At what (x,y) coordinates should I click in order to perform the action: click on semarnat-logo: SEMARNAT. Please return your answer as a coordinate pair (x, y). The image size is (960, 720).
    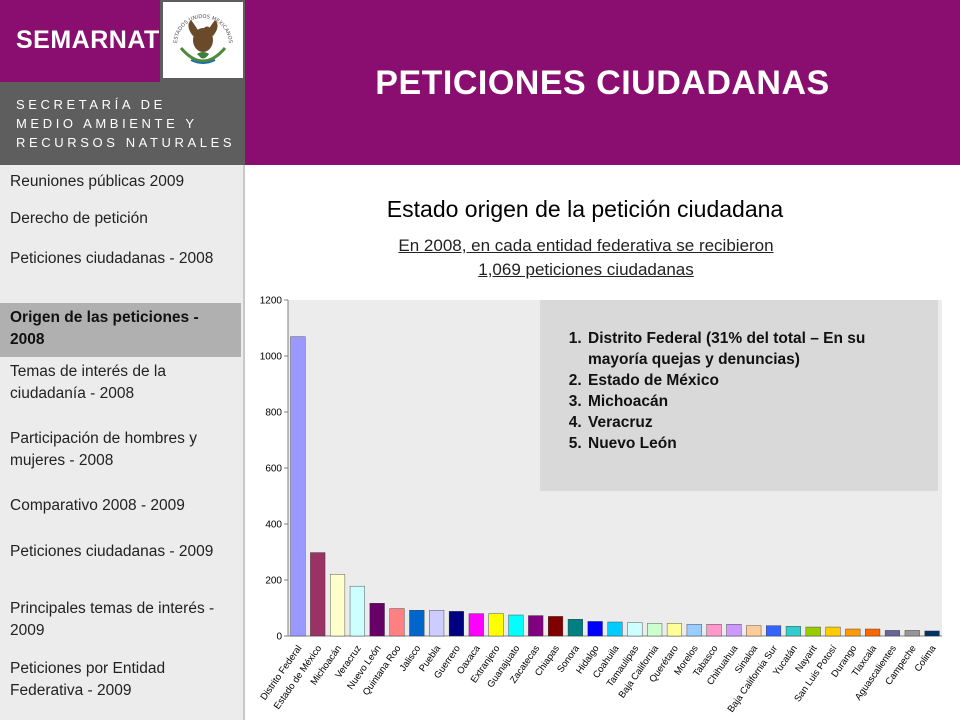
    Looking at the image, I should click on (88, 40).